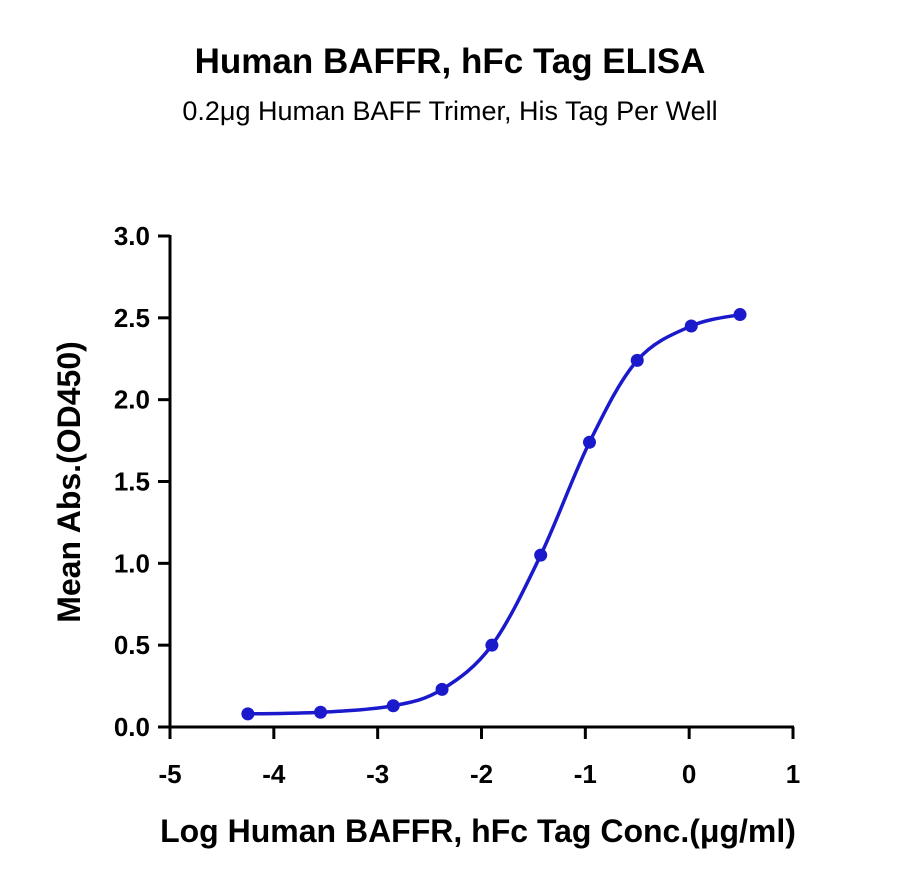 The image size is (900, 888). What do you see at coordinates (69, 482) in the screenshot?
I see `y-axis-title: Mean Abs.(OD450)` at bounding box center [69, 482].